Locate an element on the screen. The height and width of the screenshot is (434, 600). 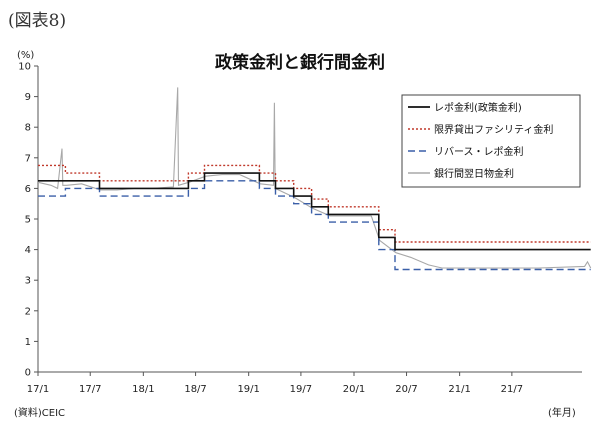
y-tick-label: 6 is located at coordinates (28, 189).